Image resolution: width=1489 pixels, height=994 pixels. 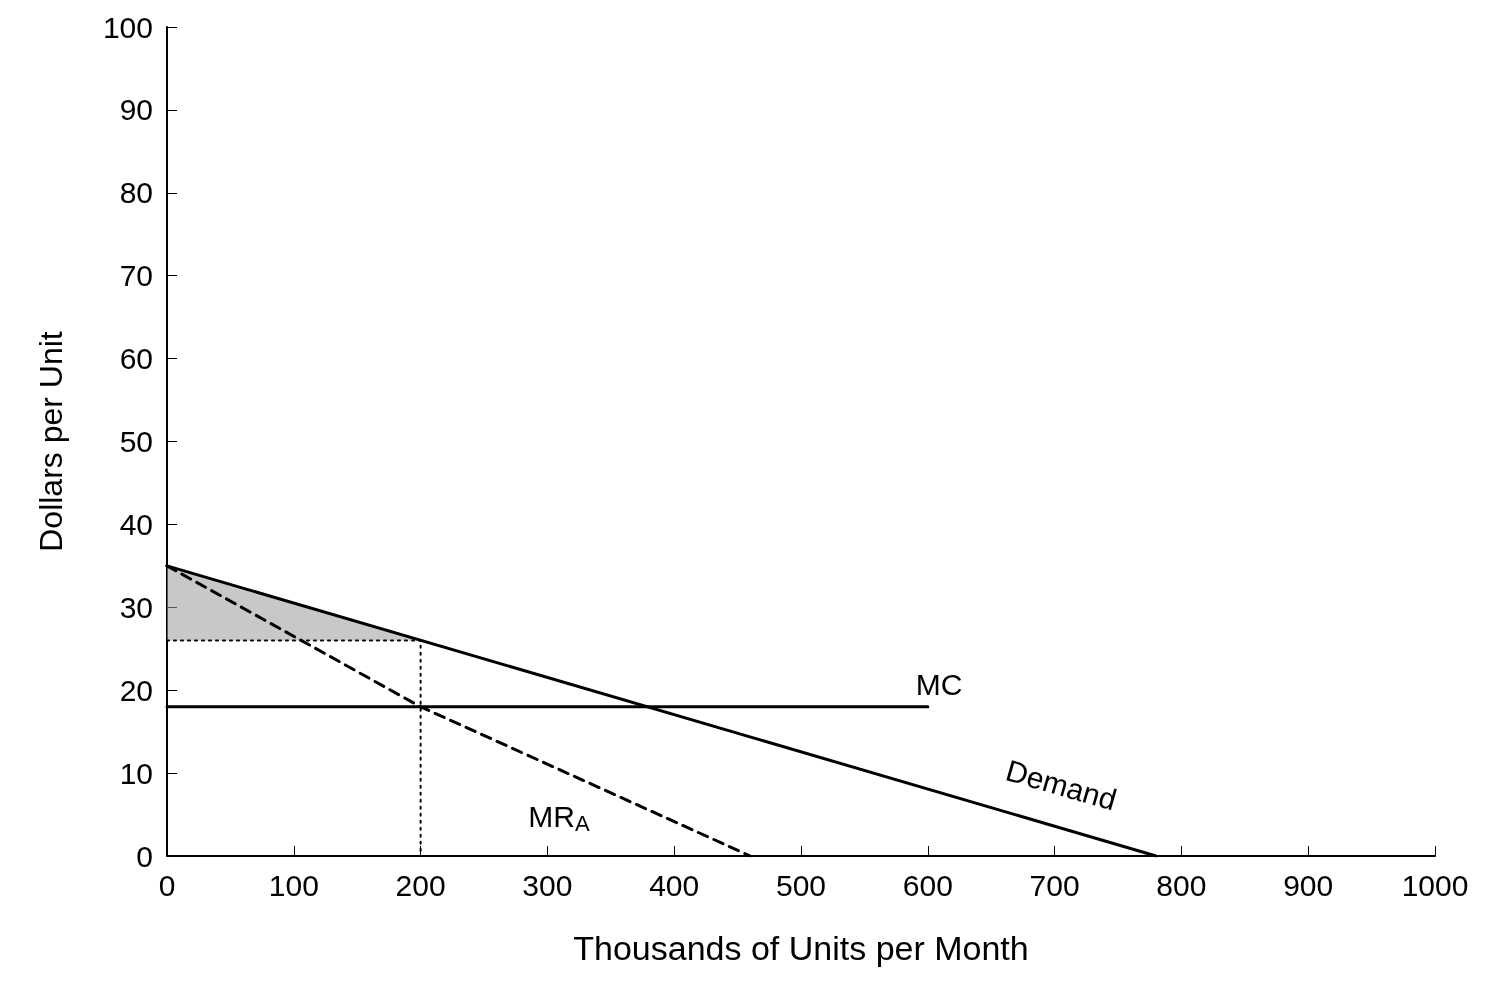 I want to click on y-tick-label: 60, so click(x=136, y=359).